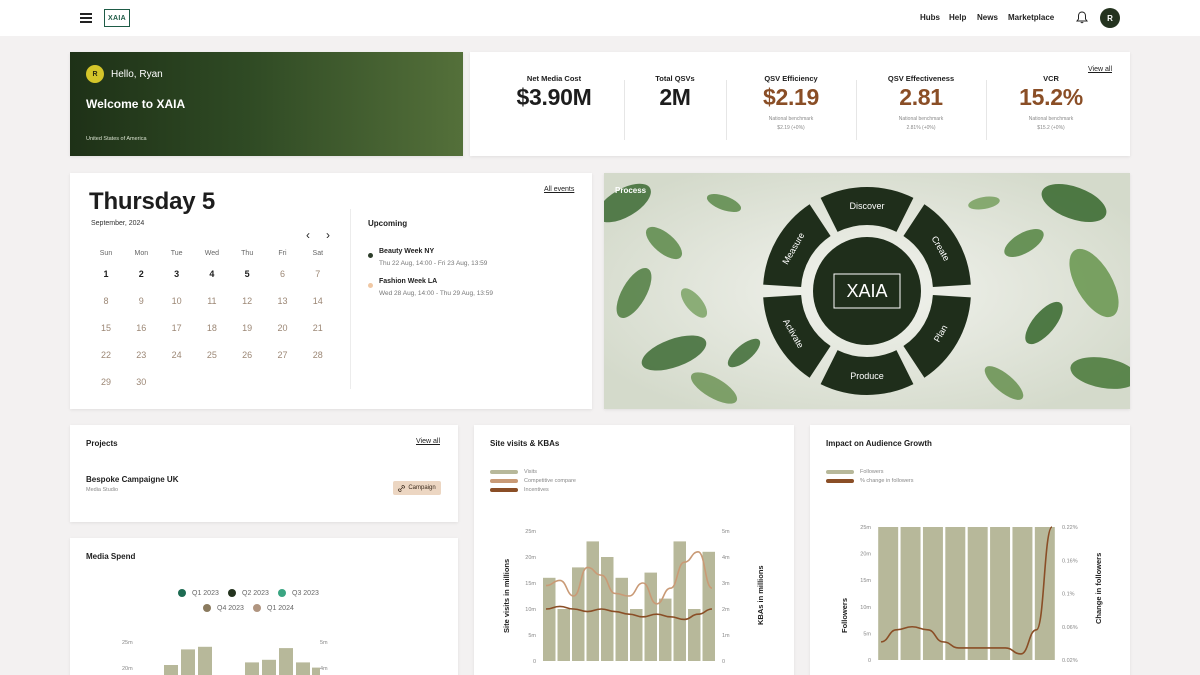 The width and height of the screenshot is (1200, 675). What do you see at coordinates (930, 17) in the screenshot?
I see `nav-hubs: Hubs` at bounding box center [930, 17].